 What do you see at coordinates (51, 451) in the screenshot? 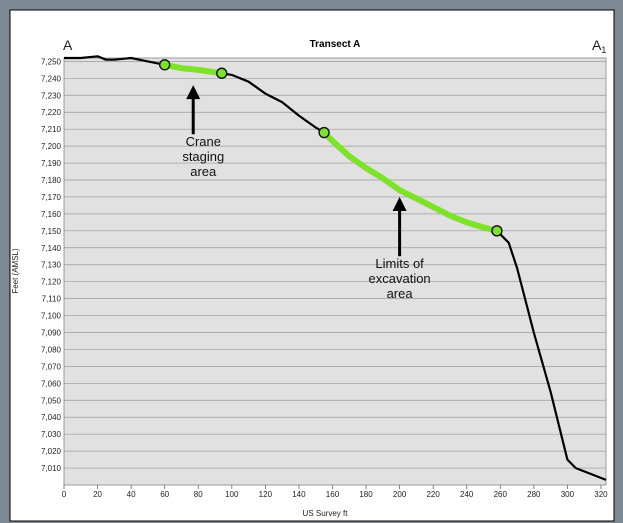
I see `y-tick-label: 7,020` at bounding box center [51, 451].